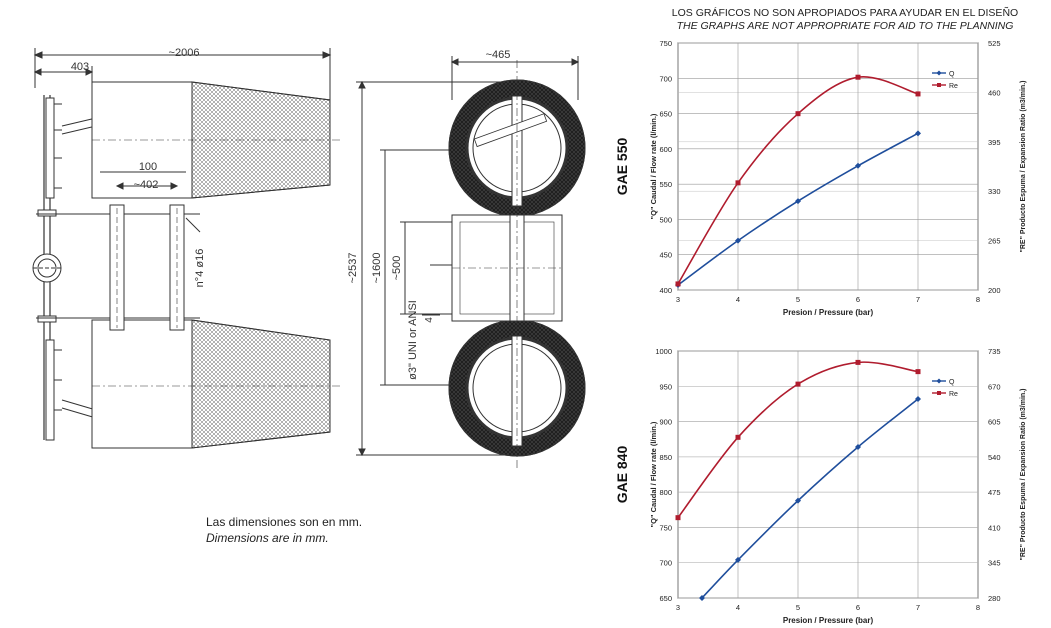 This screenshot has height=628, width=1051. What do you see at coordinates (952, 382) in the screenshot?
I see `legend-label-q: Q` at bounding box center [952, 382].